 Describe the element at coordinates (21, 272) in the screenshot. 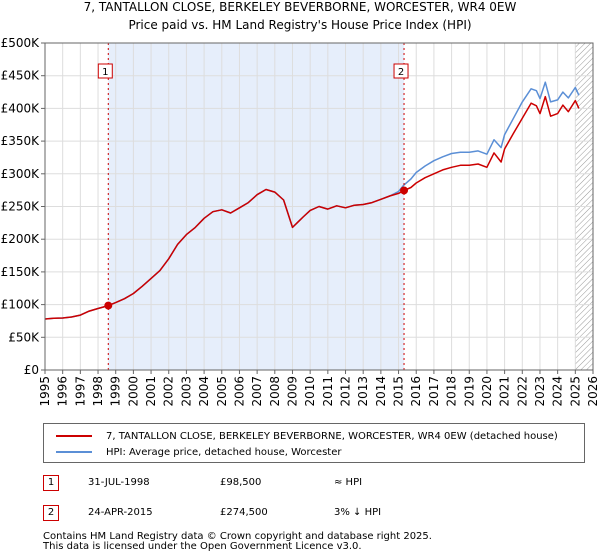

I see `y-tick-label: £150K` at that location.